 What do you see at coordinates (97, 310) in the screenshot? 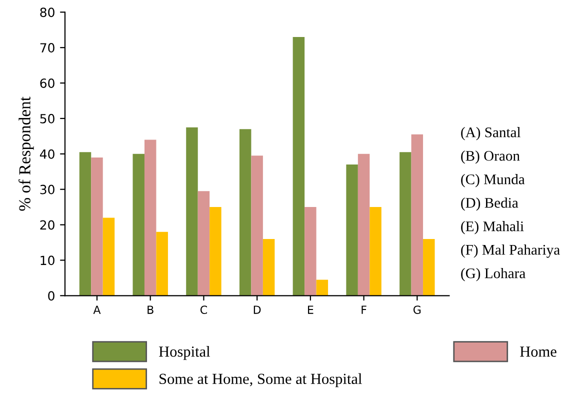
I see `x-tick-label: A` at bounding box center [97, 310].